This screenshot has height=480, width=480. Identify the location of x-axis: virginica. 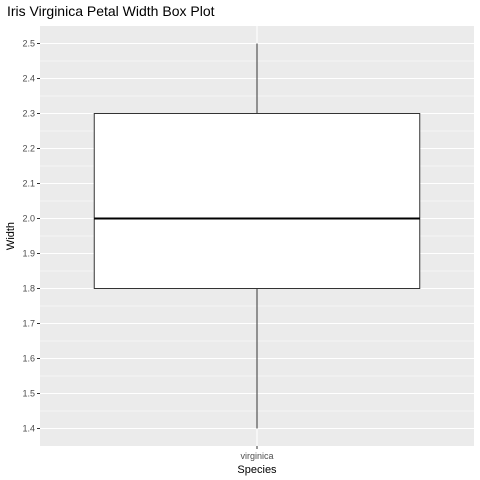
(257, 453).